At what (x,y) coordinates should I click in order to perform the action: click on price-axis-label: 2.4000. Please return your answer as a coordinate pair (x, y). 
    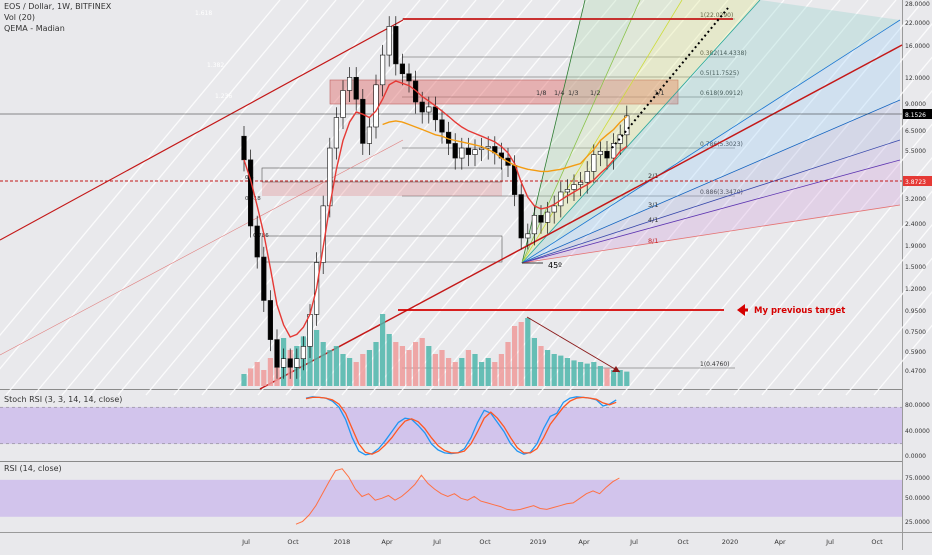
    Looking at the image, I should click on (915, 224).